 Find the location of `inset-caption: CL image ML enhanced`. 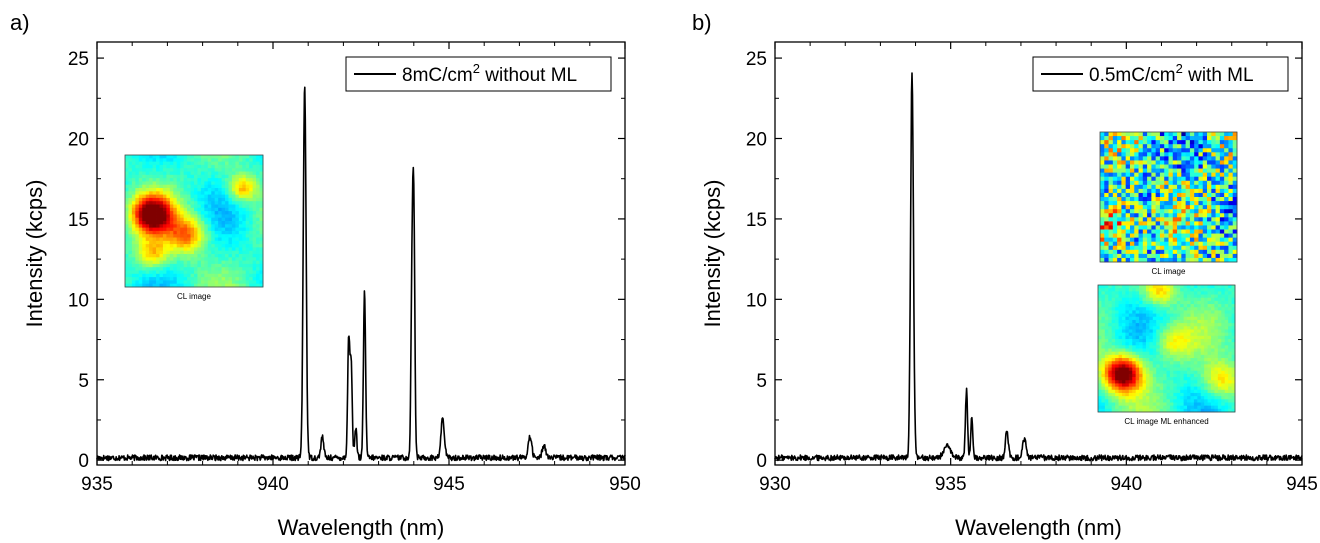

inset-caption: CL image ML enhanced is located at coordinates (1166, 421).